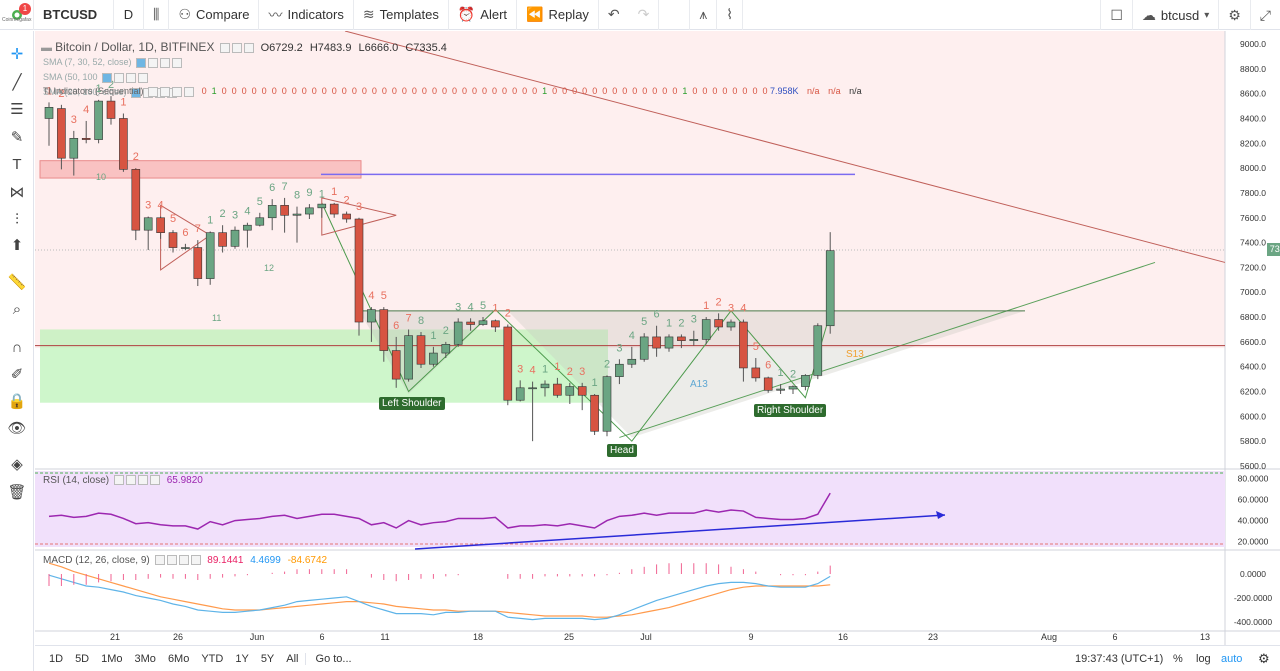  What do you see at coordinates (17, 374) in the screenshot?
I see `pencil-lock-icon: ✐` at bounding box center [17, 374].